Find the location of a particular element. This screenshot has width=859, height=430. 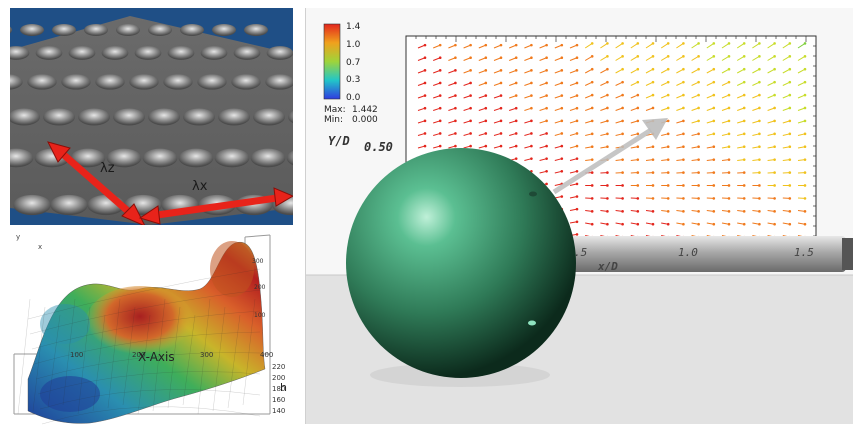

colorbar-tick: 0.3 is located at coordinates (353, 80).